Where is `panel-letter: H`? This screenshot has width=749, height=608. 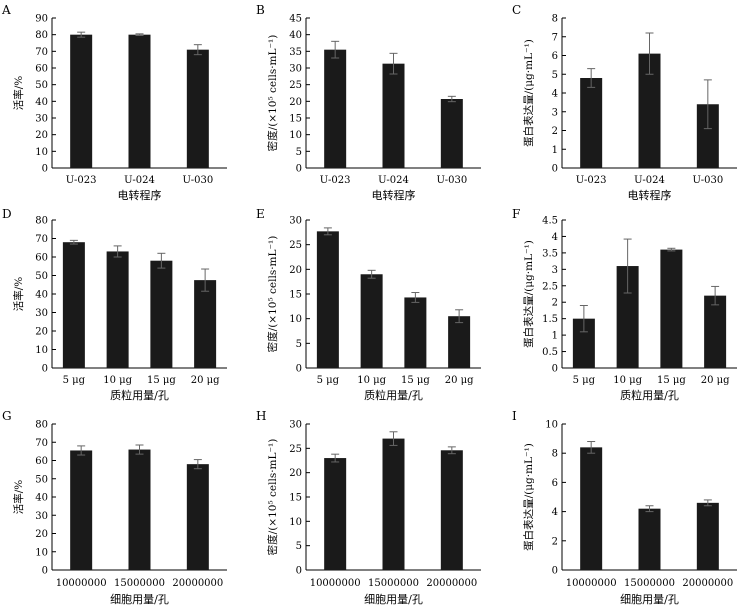 panel-letter: H is located at coordinates (261, 416).